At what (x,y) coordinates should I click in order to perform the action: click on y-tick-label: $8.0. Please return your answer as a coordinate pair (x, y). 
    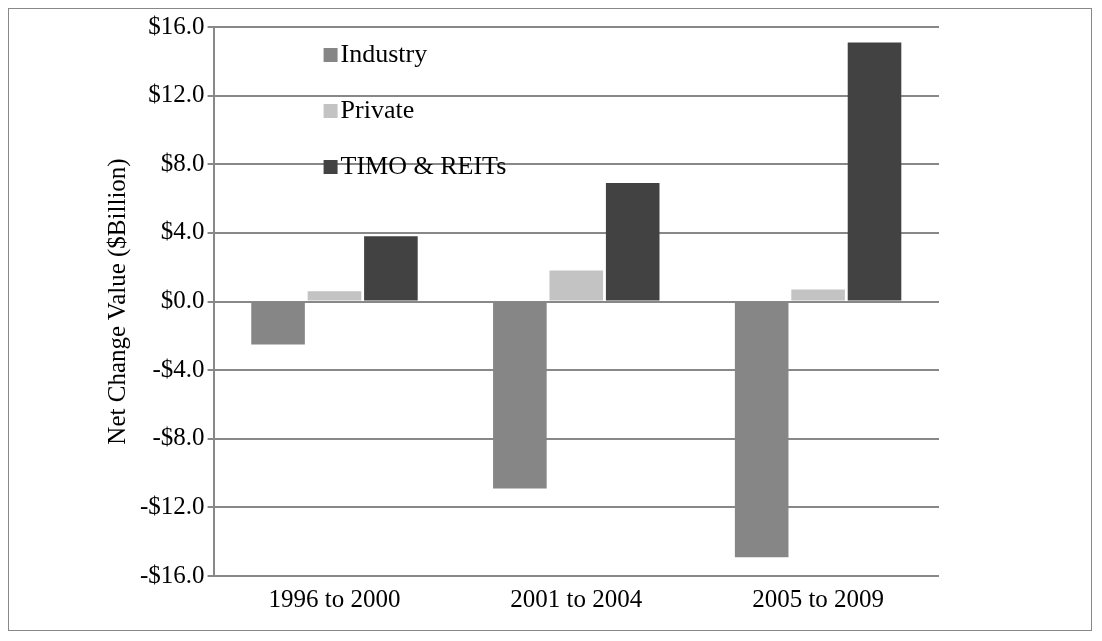
    Looking at the image, I should click on (182, 162).